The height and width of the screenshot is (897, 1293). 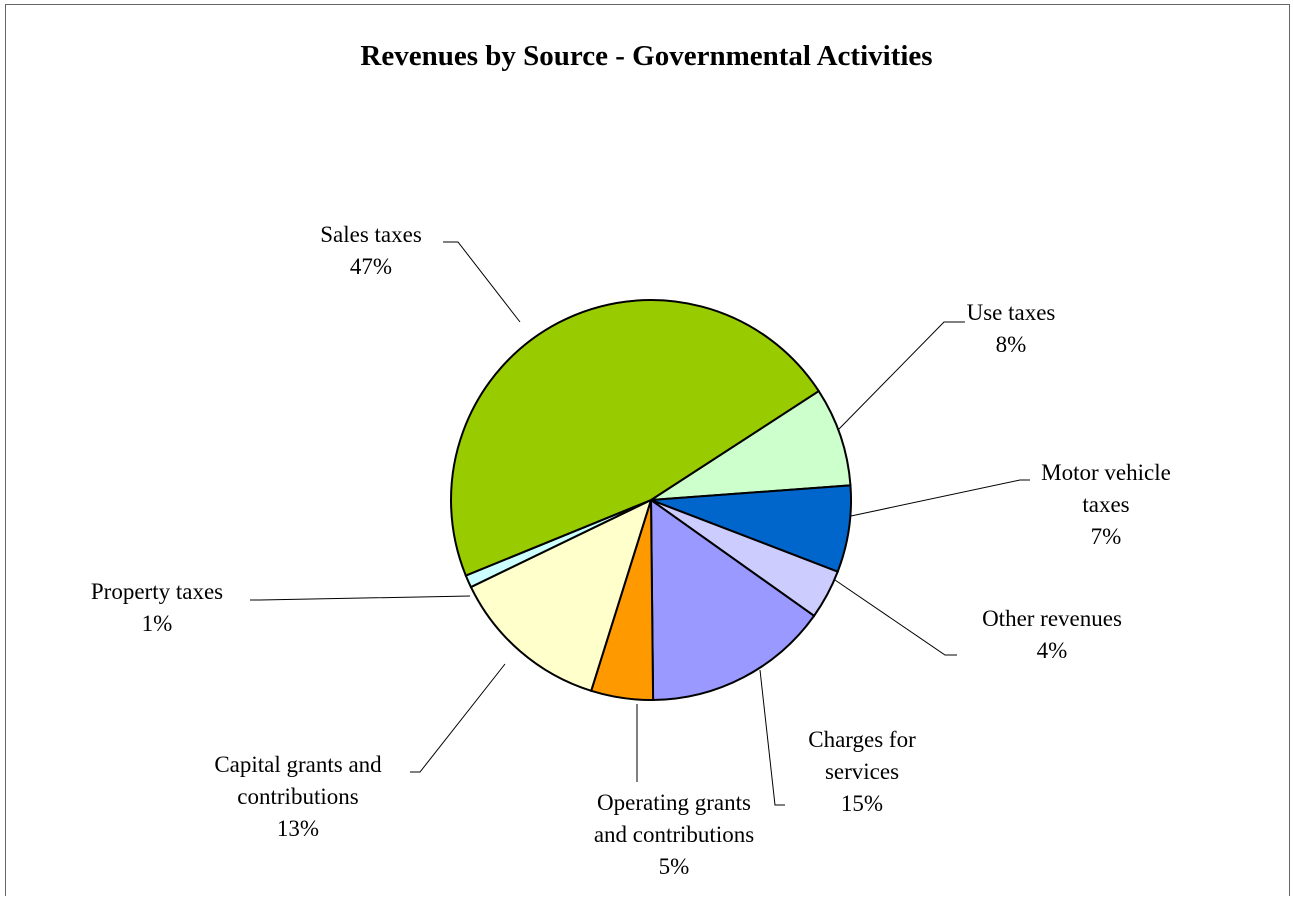 I want to click on pie-slice-use-taxes, so click(x=751, y=445).